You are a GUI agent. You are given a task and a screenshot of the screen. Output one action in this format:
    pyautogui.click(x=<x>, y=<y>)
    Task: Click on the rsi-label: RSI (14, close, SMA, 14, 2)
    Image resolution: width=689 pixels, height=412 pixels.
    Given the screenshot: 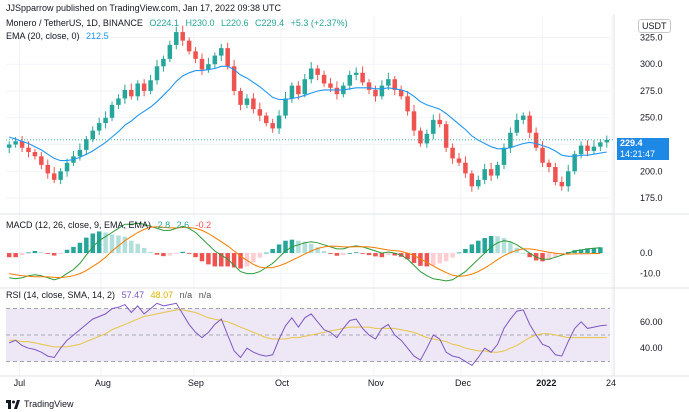 What is the action you would take?
    pyautogui.click(x=61, y=295)
    